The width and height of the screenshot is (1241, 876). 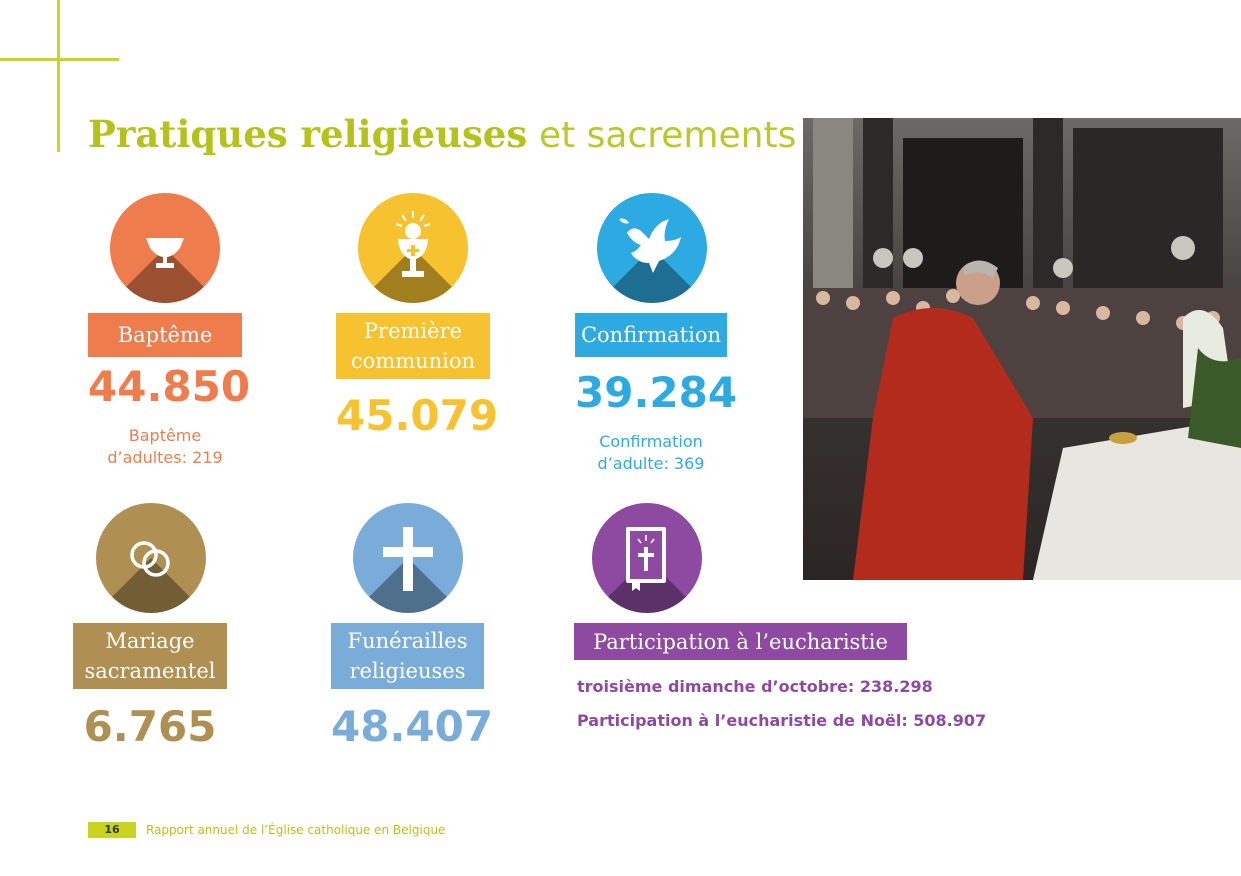 What do you see at coordinates (150, 656) in the screenshot?
I see `mariage-label: Mariage sacramentel` at bounding box center [150, 656].